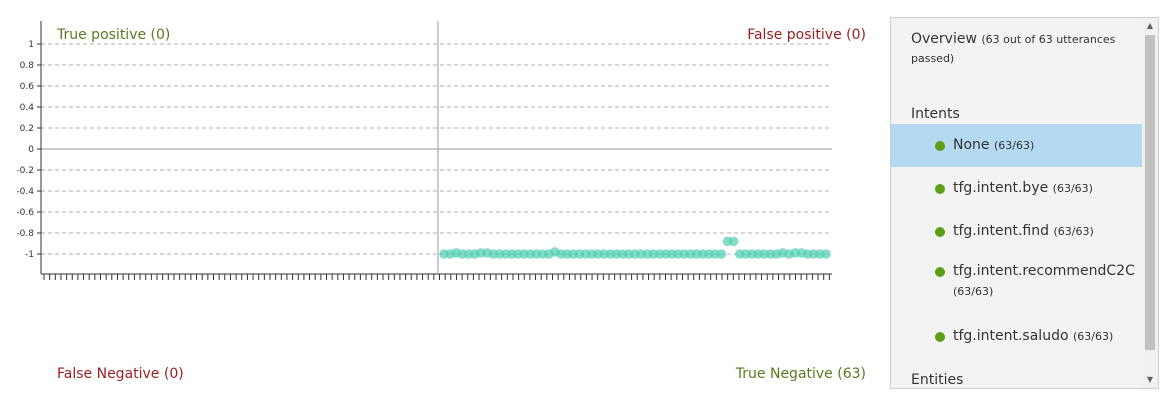 The height and width of the screenshot is (419, 1173). What do you see at coordinates (25, 234) in the screenshot?
I see `y-tick-label: -0.8` at bounding box center [25, 234].